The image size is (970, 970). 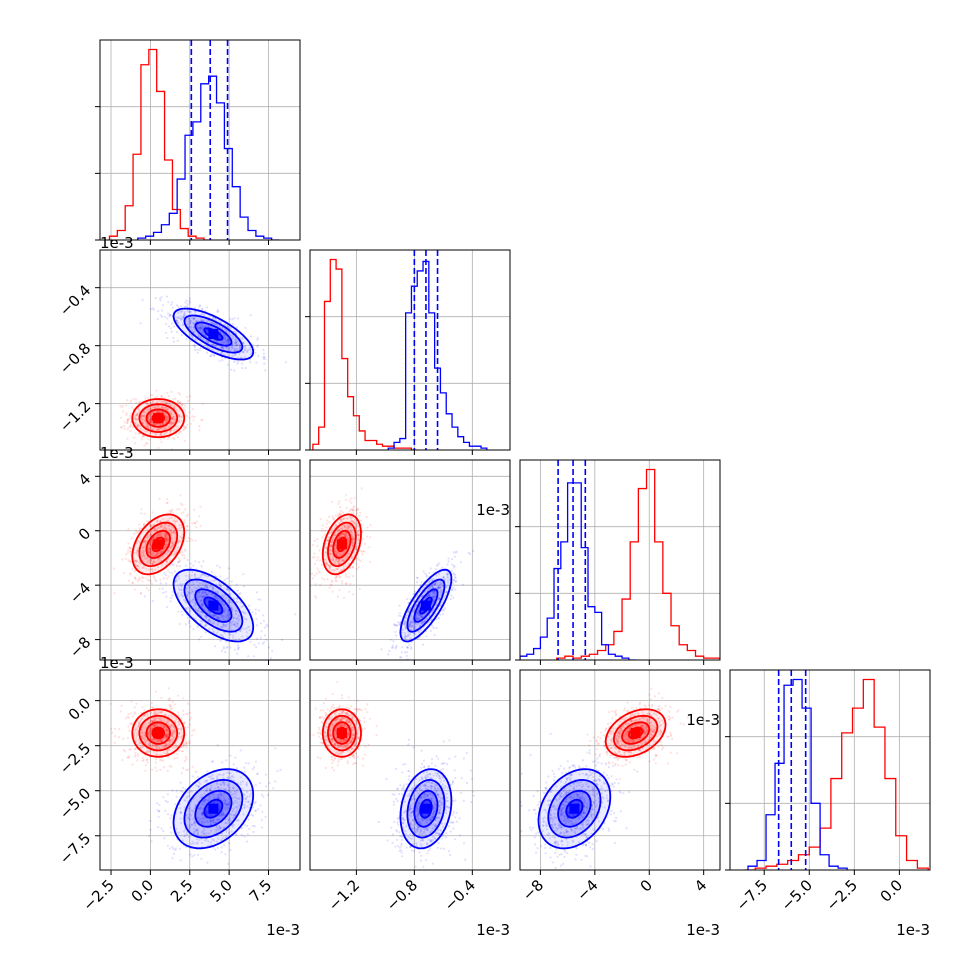 I want to click on density-peak, so click(x=213, y=605).